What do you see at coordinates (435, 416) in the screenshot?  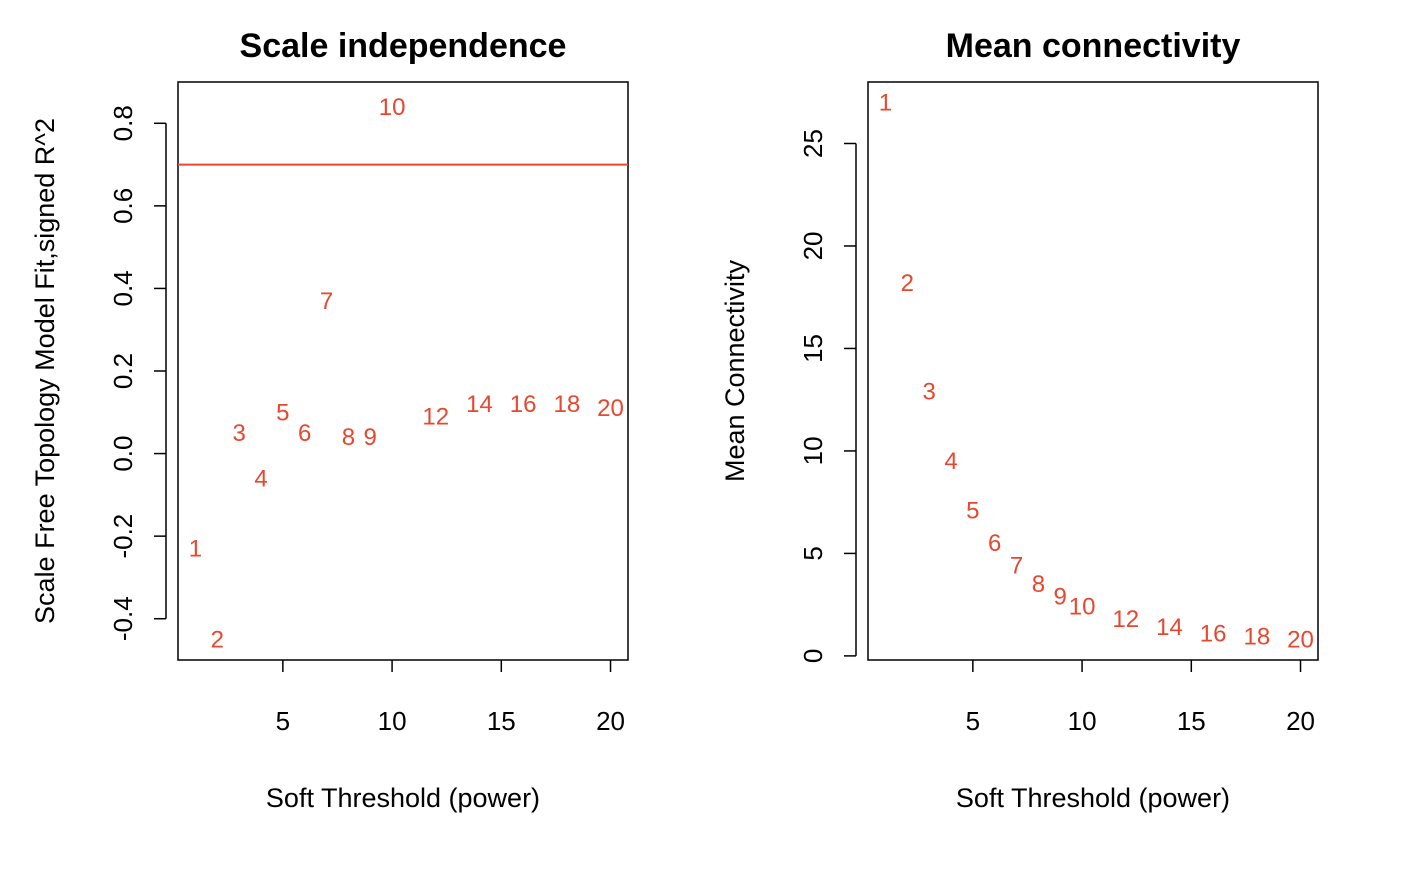 I see `scale-independence-point-12: 12` at bounding box center [435, 416].